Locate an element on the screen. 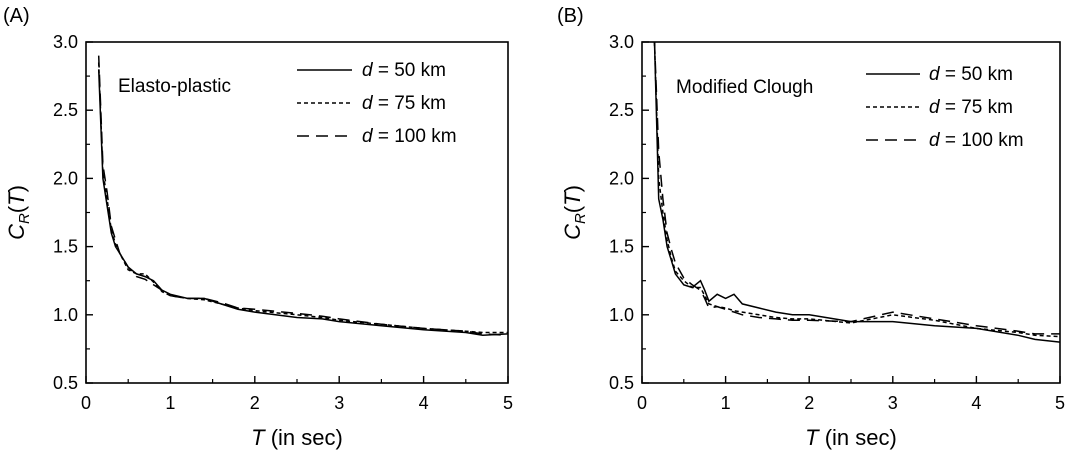 The image size is (1067, 451). panel-label-b: (B) is located at coordinates (570, 16).